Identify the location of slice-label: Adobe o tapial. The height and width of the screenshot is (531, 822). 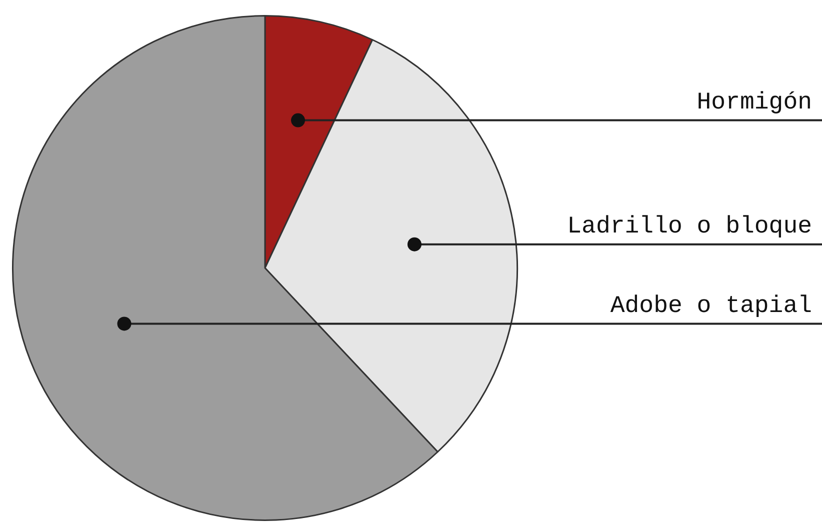
(711, 306).